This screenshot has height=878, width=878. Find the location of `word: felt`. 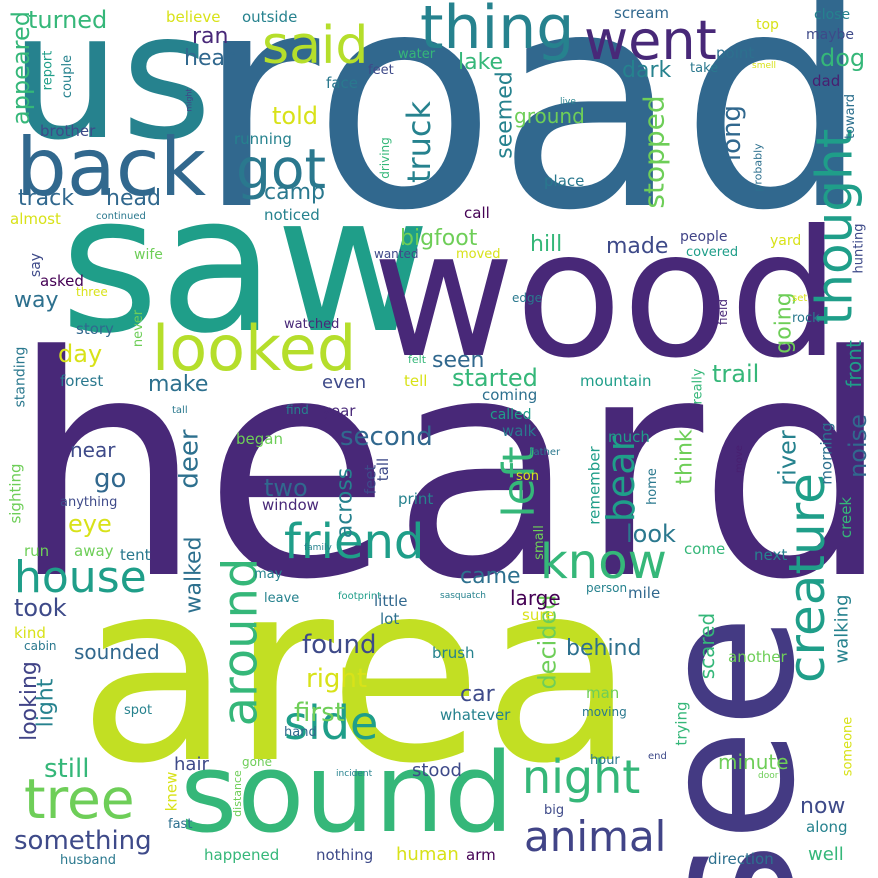

word: felt is located at coordinates (417, 359).